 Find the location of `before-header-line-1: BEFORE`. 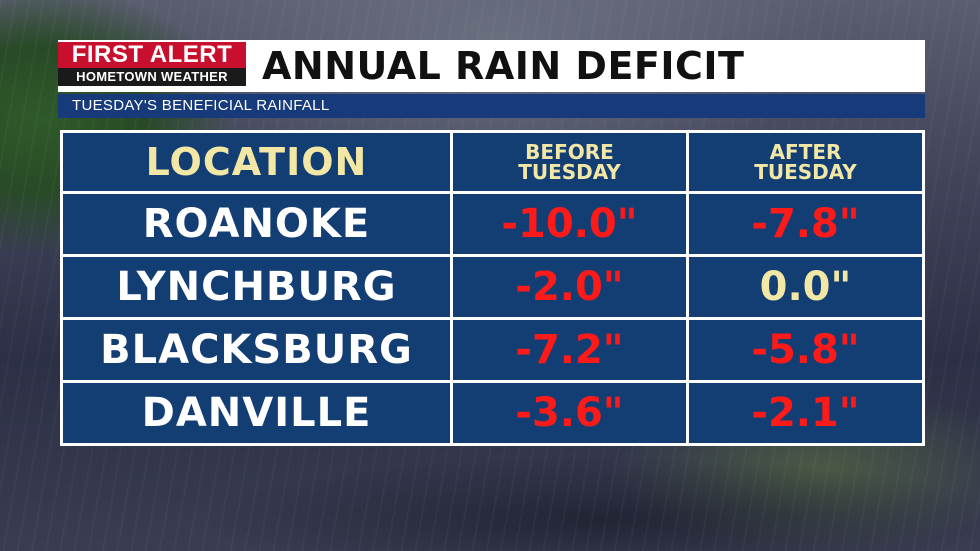

before-header-line-1: BEFORE is located at coordinates (569, 152).